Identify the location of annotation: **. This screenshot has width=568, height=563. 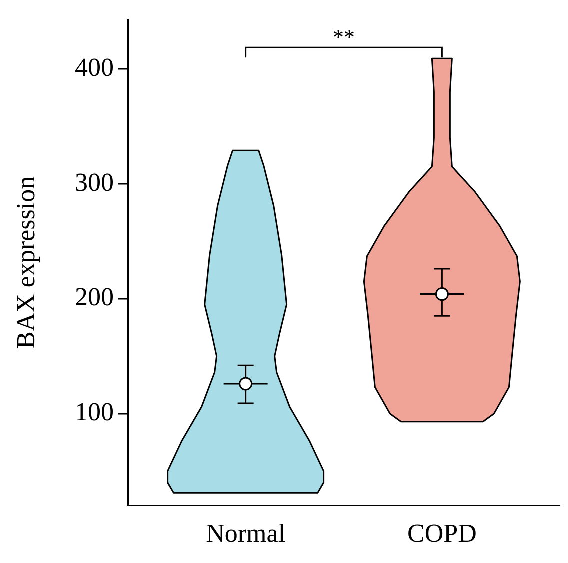
(344, 37).